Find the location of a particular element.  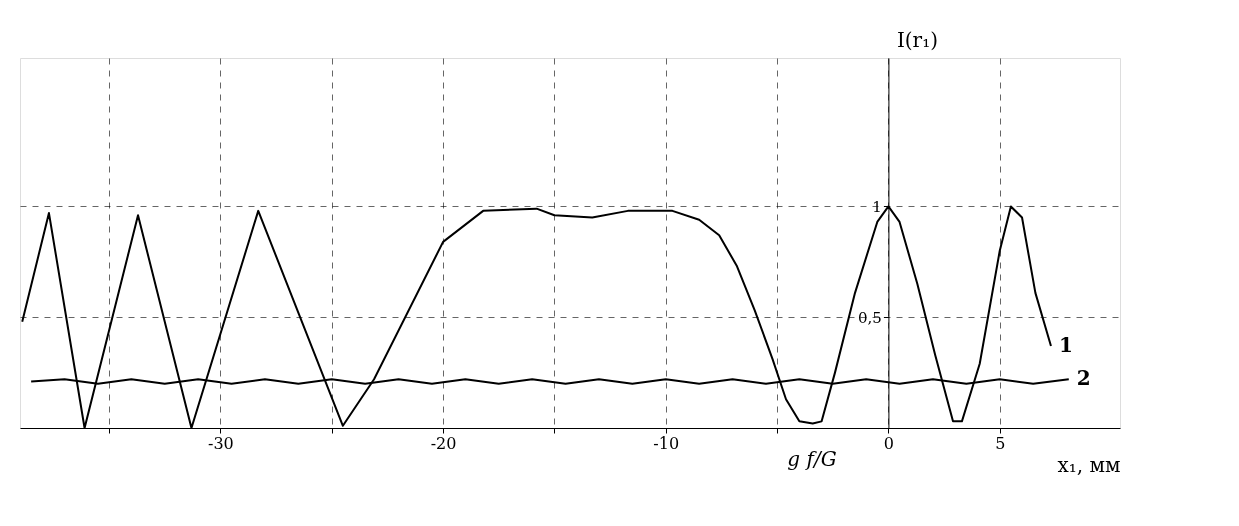

x-tick-label: 0 is located at coordinates (889, 443).